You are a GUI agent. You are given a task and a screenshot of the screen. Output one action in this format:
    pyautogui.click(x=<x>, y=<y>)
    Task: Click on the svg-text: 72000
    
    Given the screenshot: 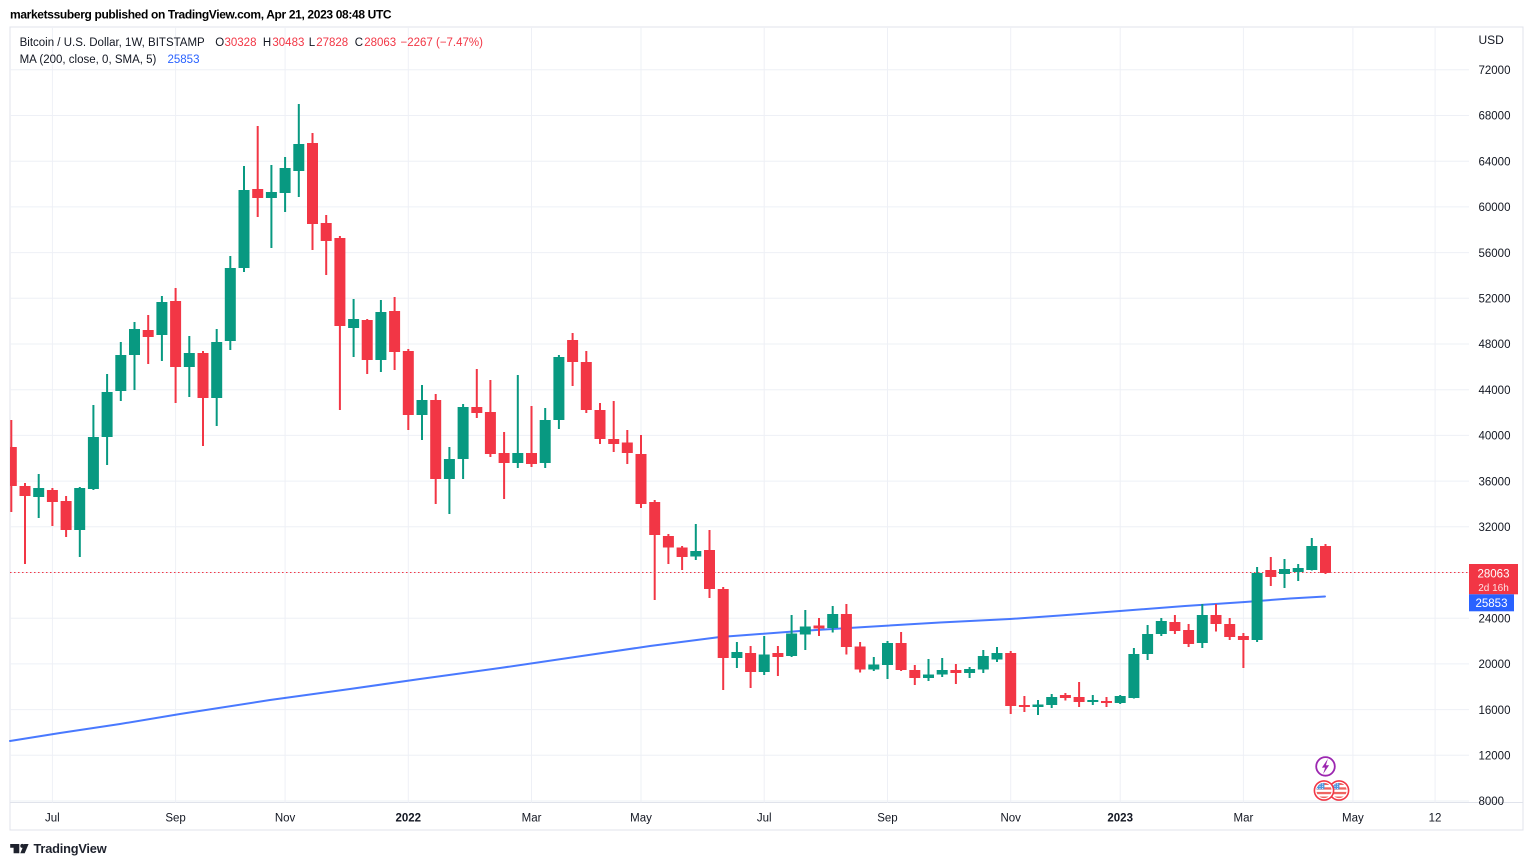 What is the action you would take?
    pyautogui.click(x=1495, y=71)
    